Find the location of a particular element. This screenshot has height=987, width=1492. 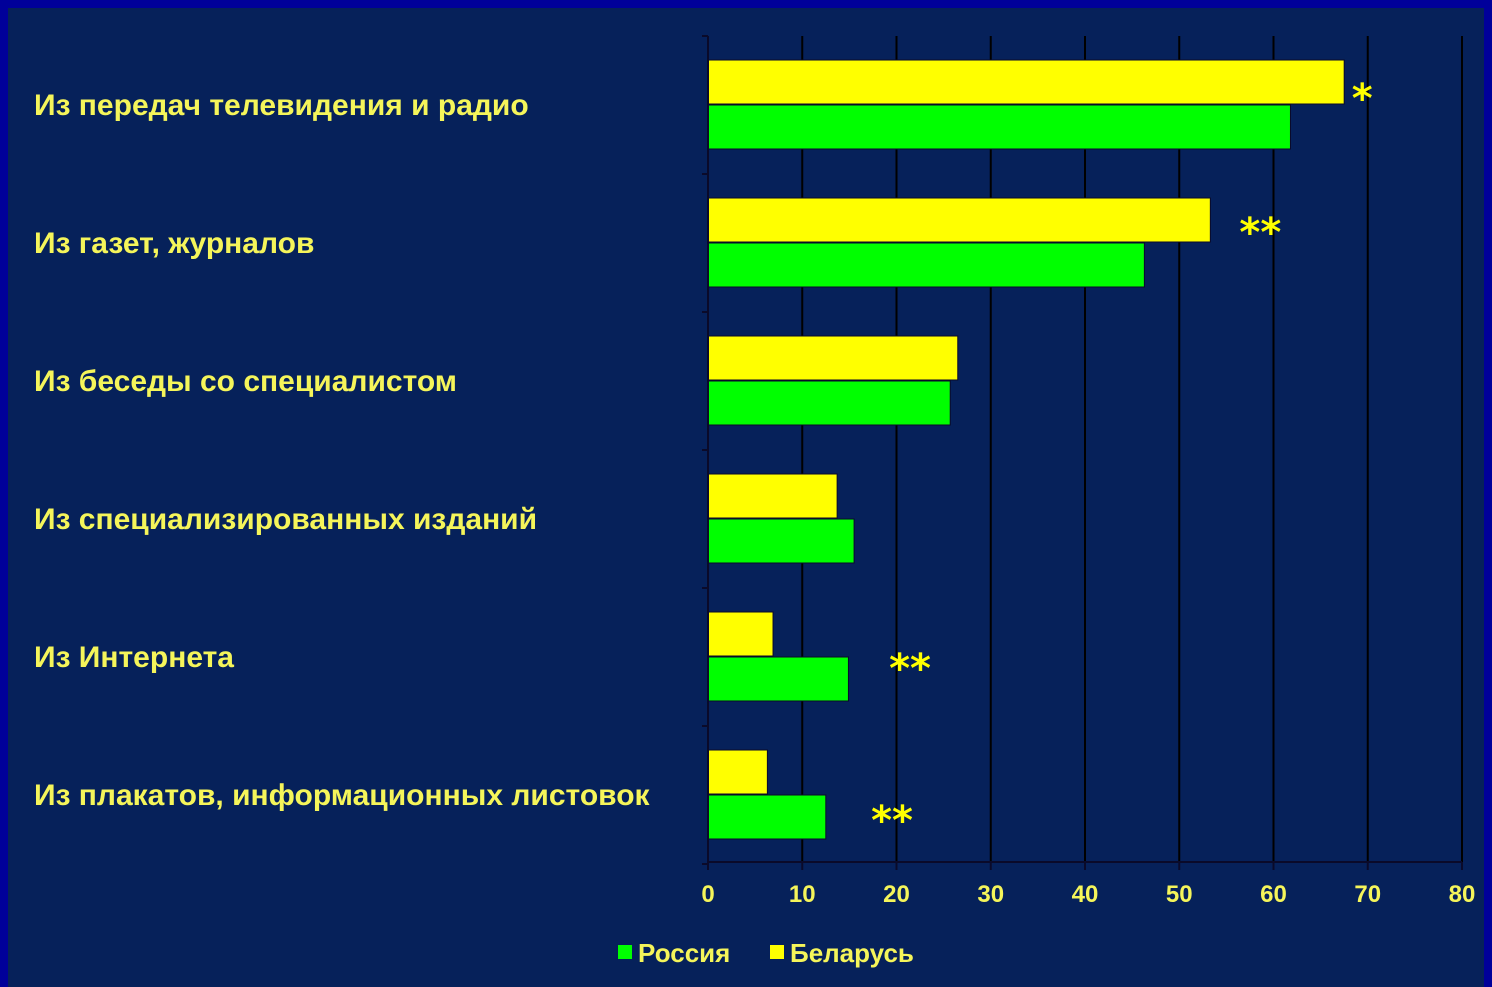

significance-asterisk: * is located at coordinates (1362, 99).